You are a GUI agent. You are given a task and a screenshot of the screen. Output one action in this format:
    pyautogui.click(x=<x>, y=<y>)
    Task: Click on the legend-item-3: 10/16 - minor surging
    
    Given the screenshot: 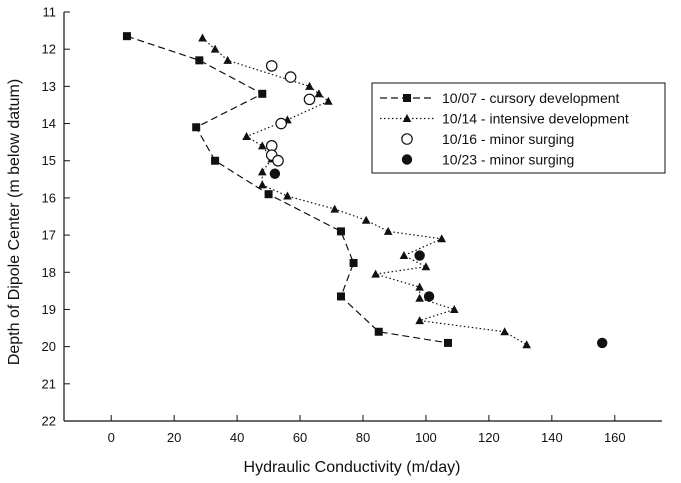 What is the action you would take?
    pyautogui.click(x=487, y=139)
    